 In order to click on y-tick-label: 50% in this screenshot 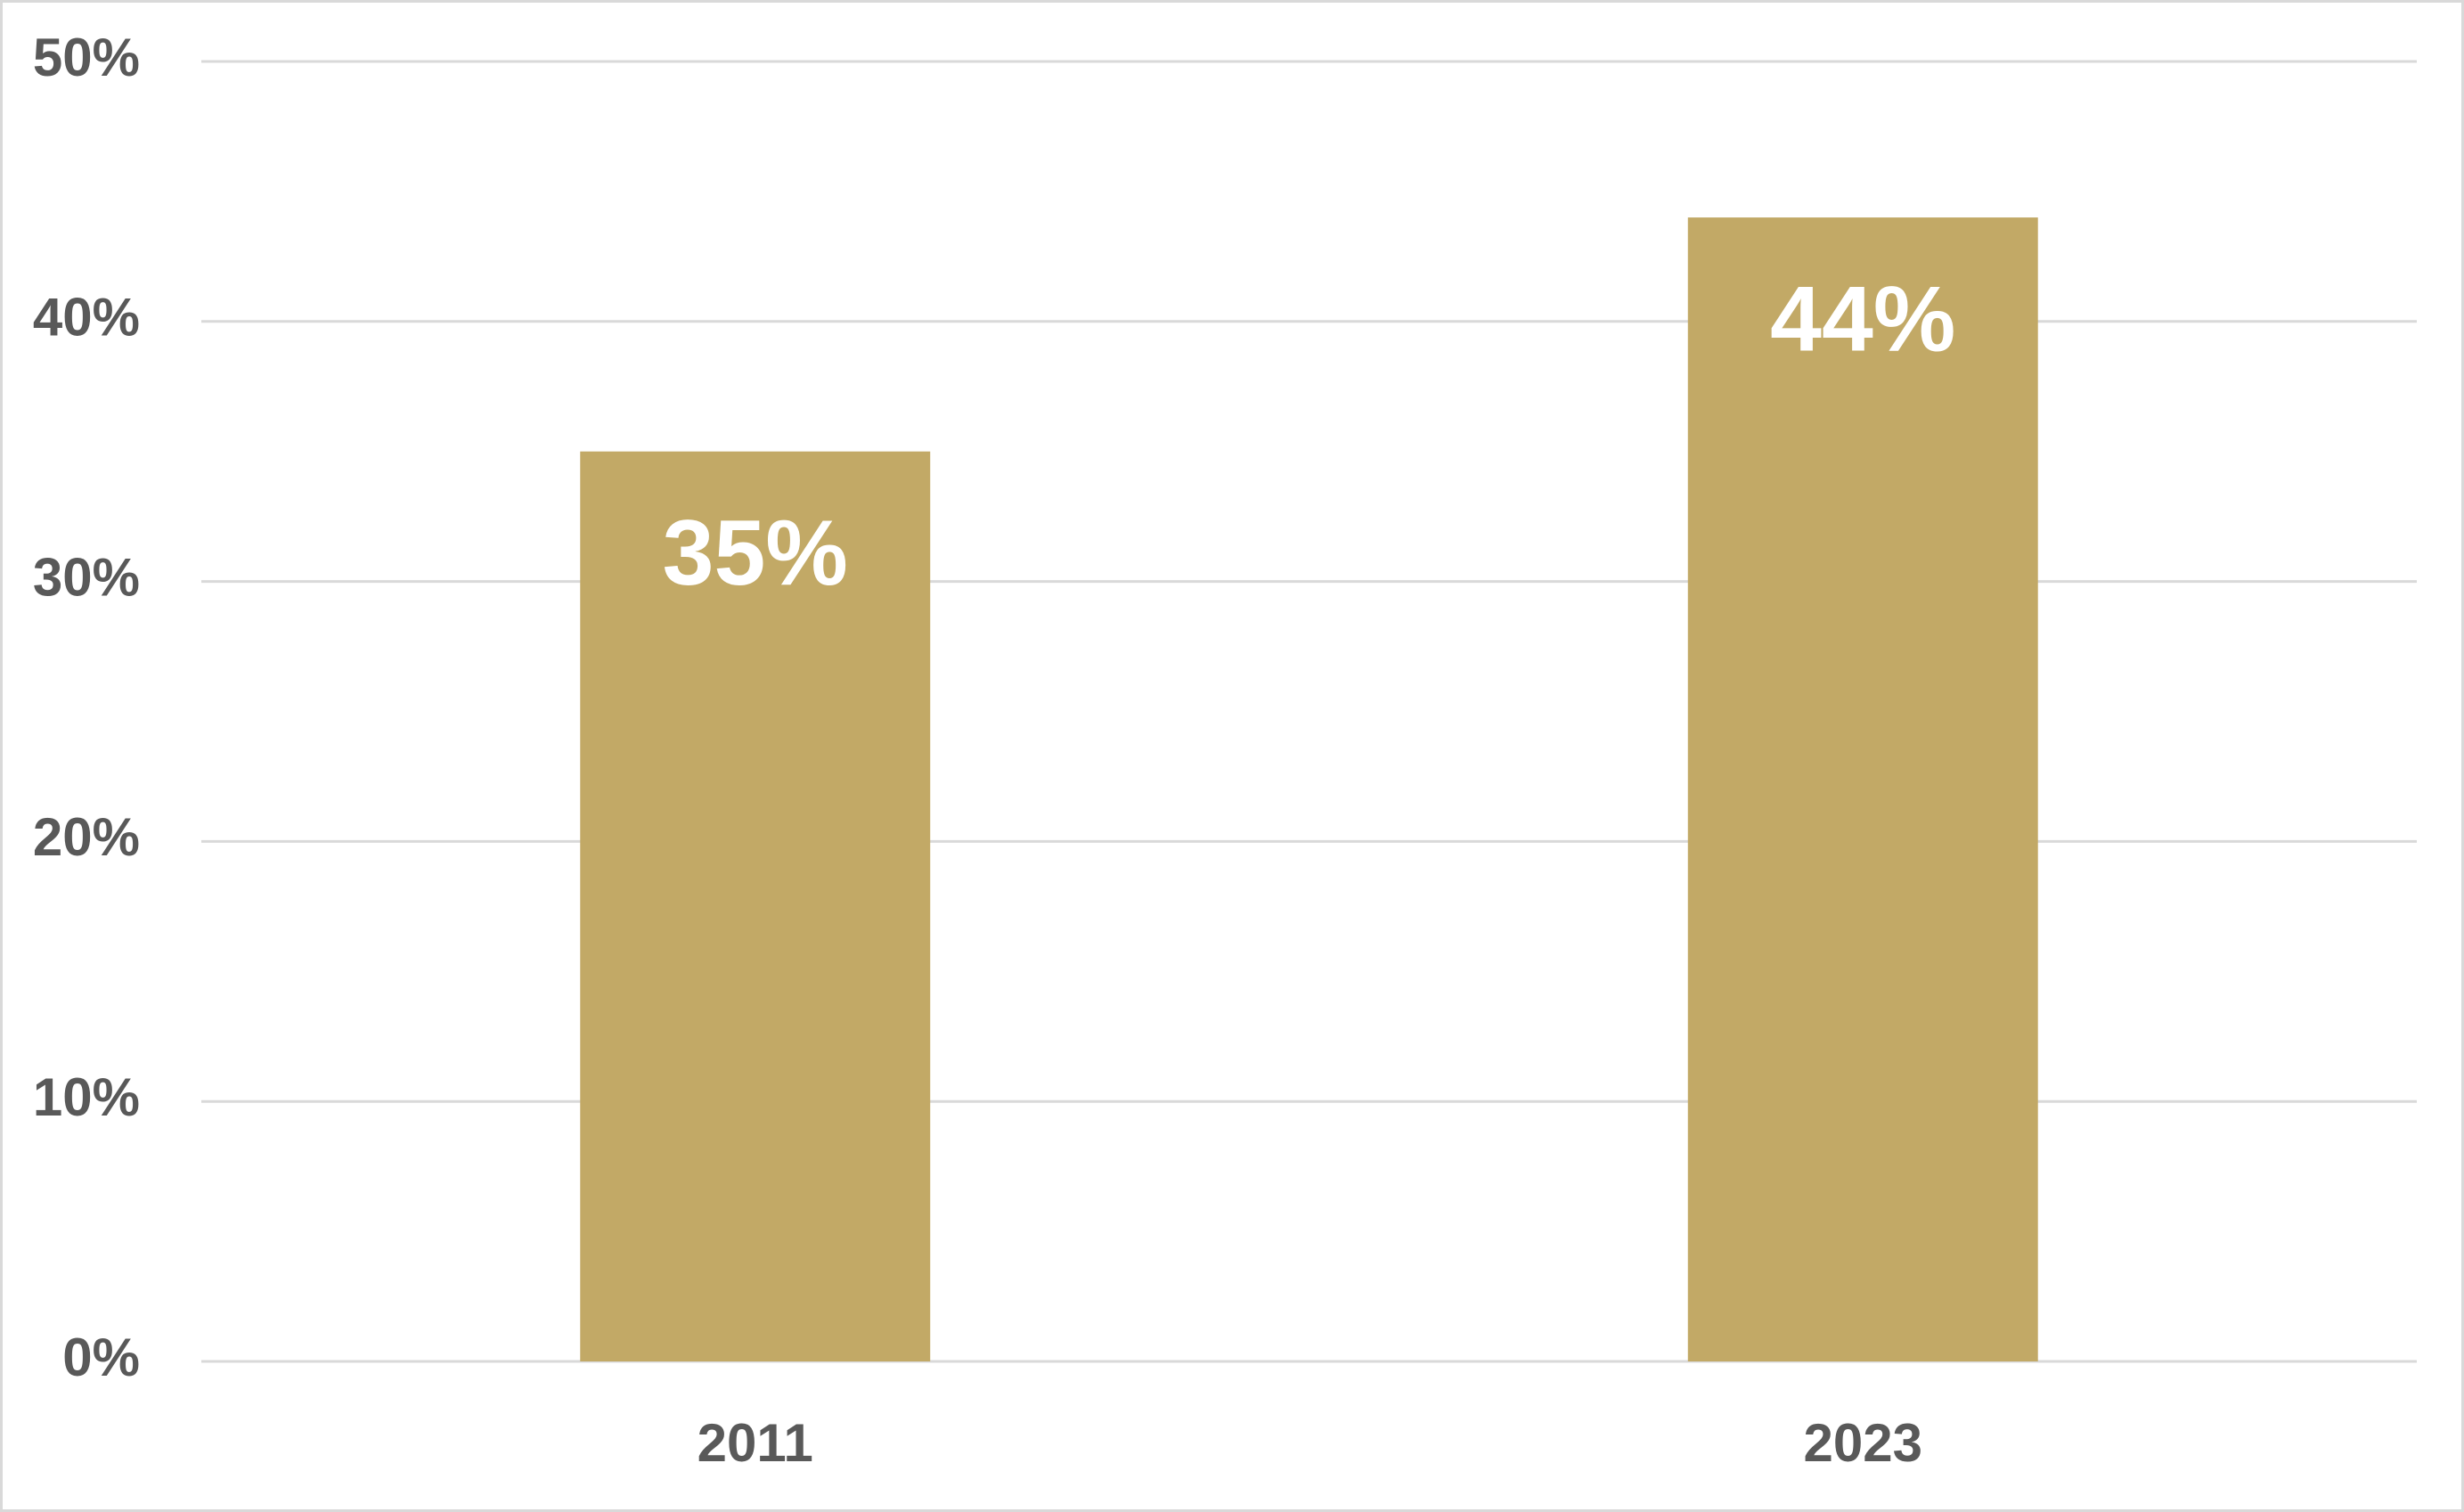, I will do `click(86, 58)`.